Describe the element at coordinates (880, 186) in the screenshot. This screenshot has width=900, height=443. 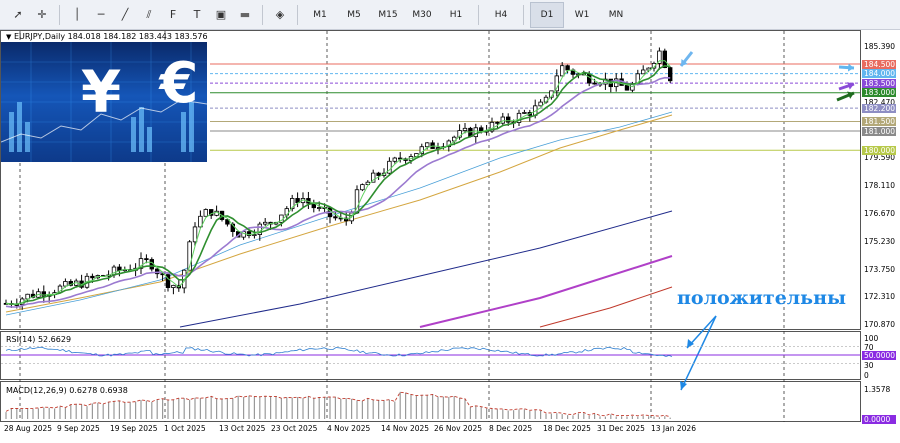
I see `price-axis-label: 178.110` at that location.